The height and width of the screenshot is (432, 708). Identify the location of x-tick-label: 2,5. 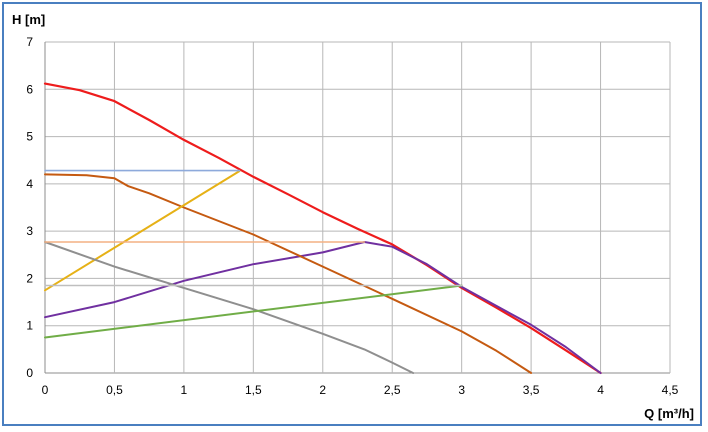
(392, 390).